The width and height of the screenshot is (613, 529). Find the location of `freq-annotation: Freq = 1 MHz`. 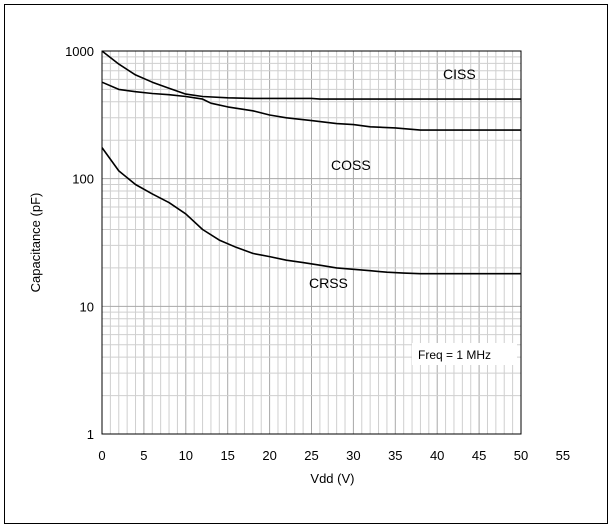

freq-annotation: Freq = 1 MHz is located at coordinates (454, 355).